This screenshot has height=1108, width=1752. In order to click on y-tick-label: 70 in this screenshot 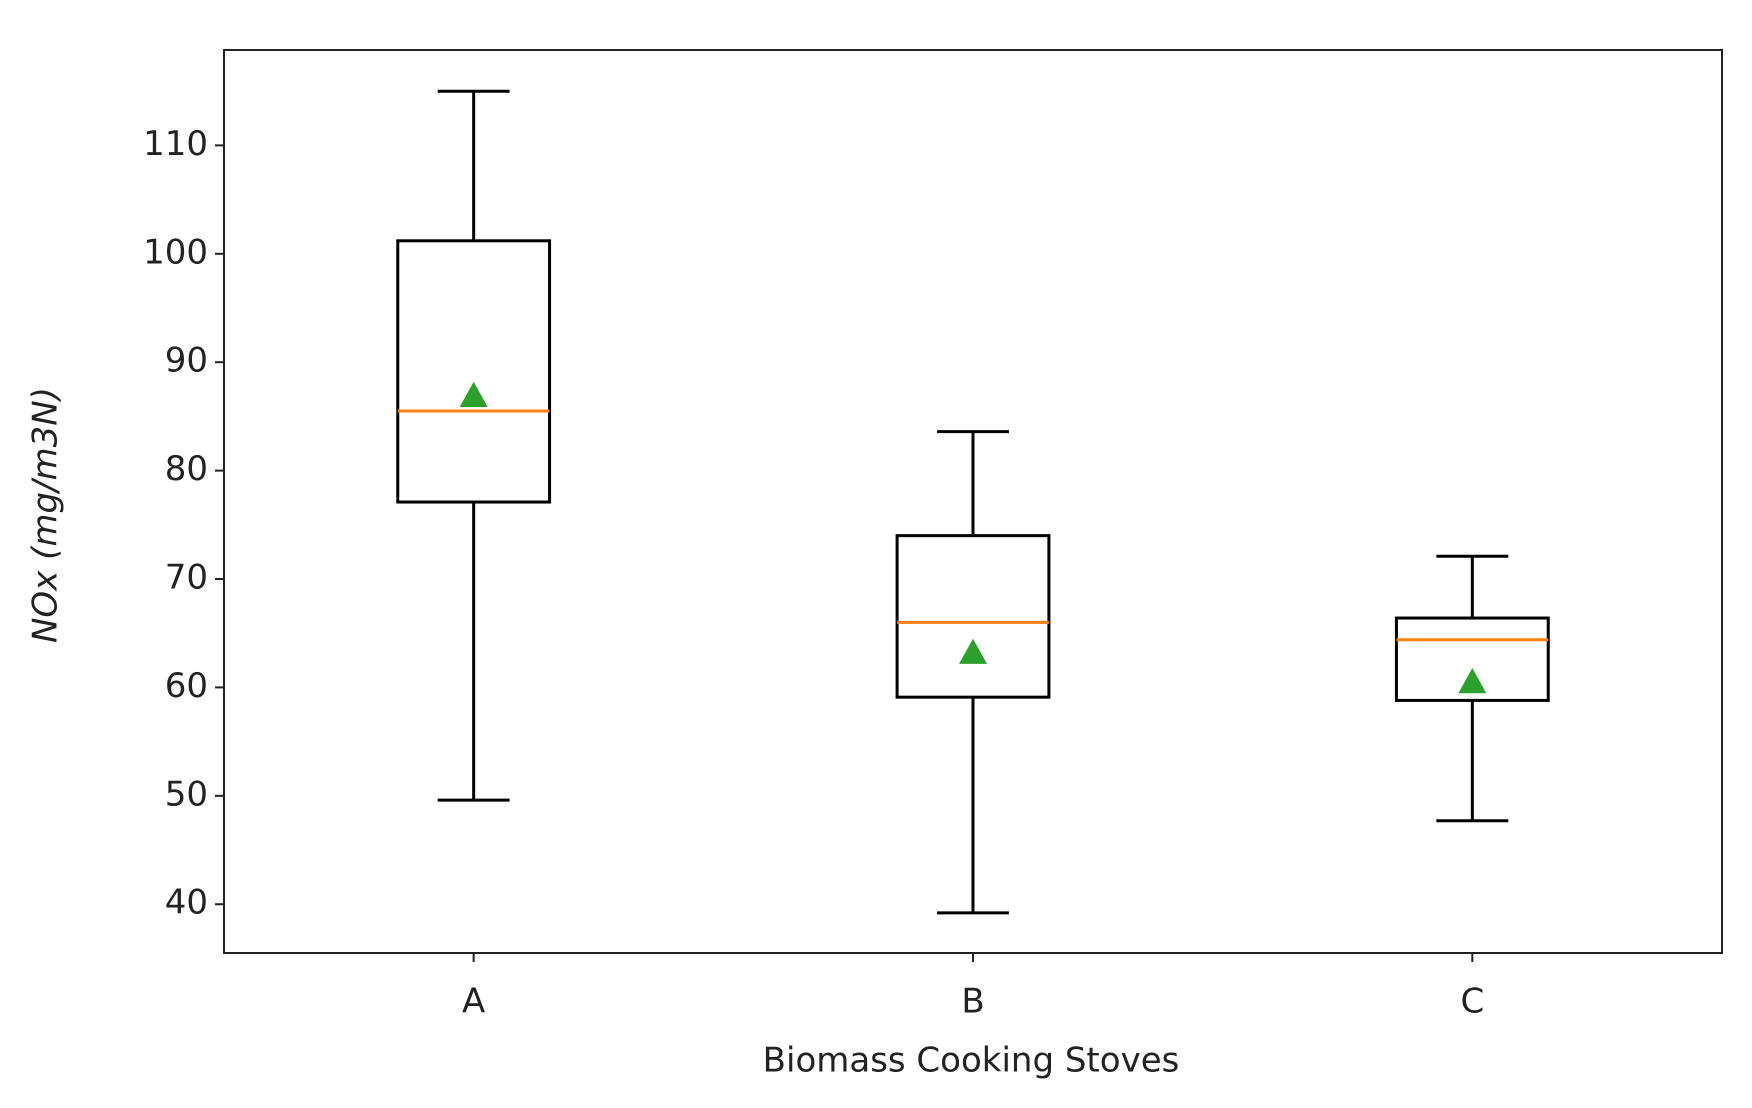, I will do `click(186, 578)`.